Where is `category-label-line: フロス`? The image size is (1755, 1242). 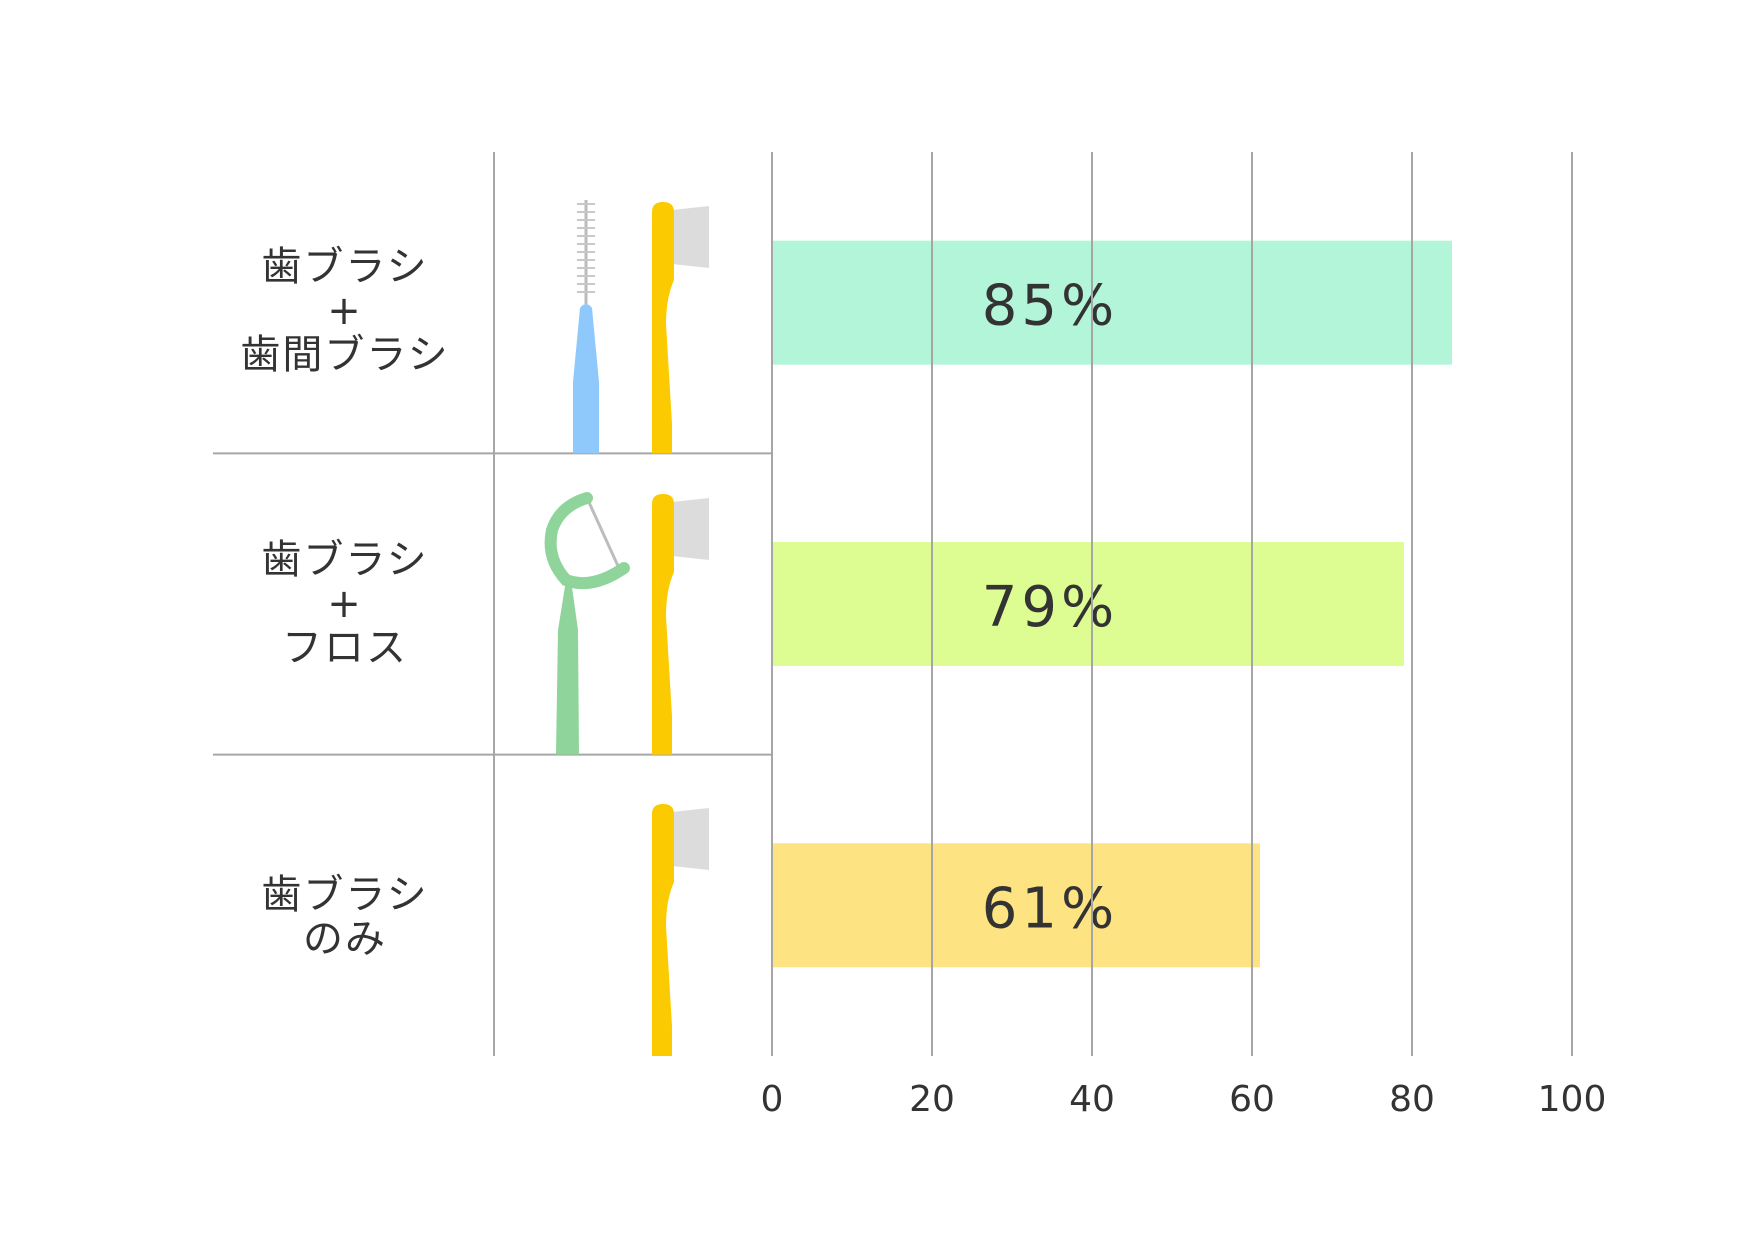
category-label-line: フロス is located at coordinates (345, 648).